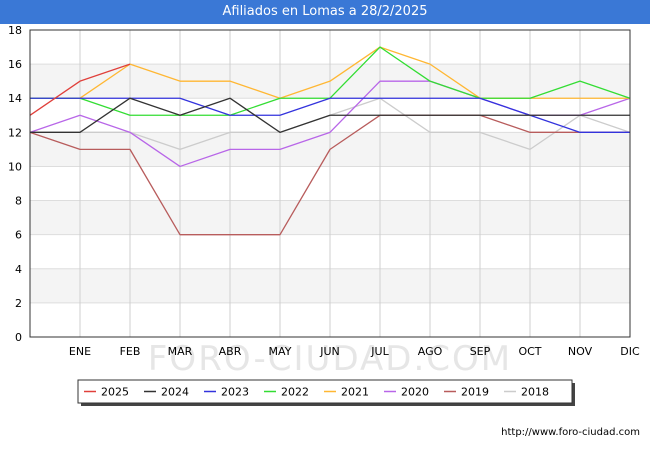  I want to click on x-tick-label: DIC, so click(630, 351).